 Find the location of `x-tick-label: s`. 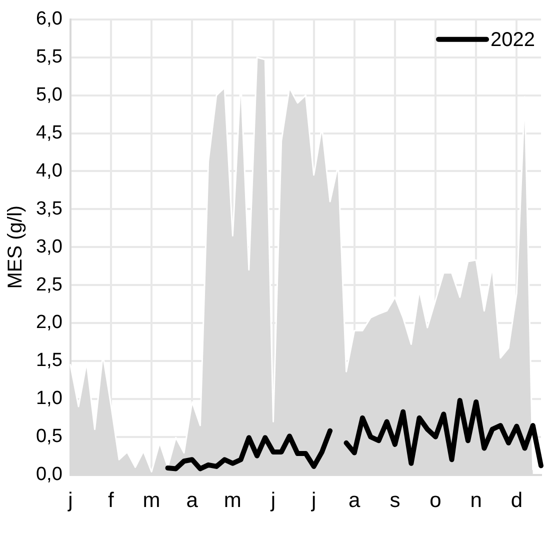

x-tick-label: s is located at coordinates (395, 500).